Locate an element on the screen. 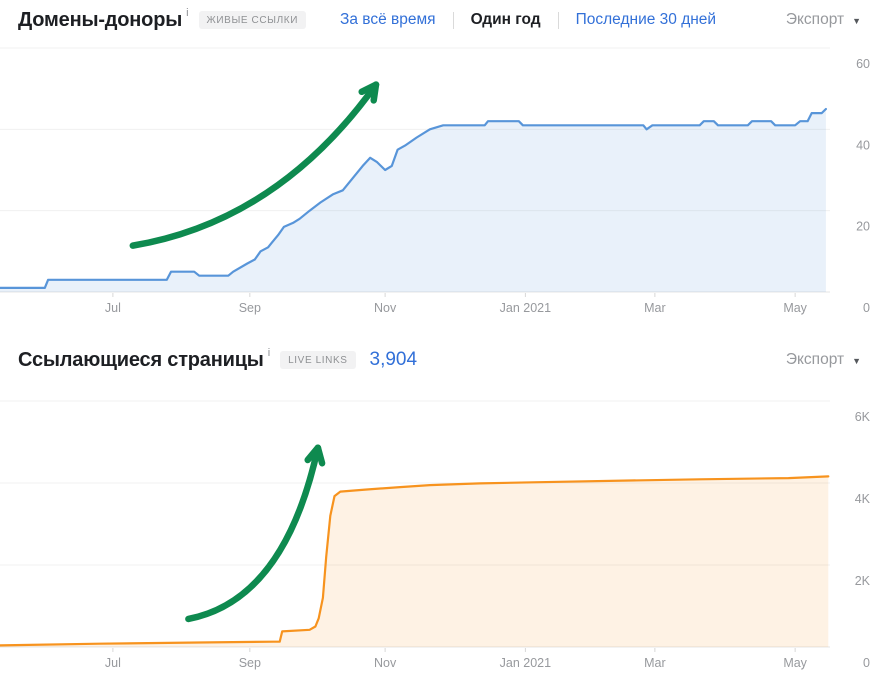  y-axis-label: 2K is located at coordinates (863, 581).